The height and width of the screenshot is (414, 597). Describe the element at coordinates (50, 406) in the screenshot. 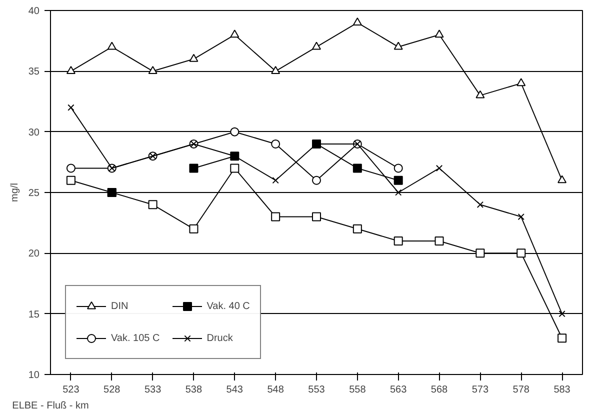

I see `x-axis-title: ELBE - Fluß - km` at that location.